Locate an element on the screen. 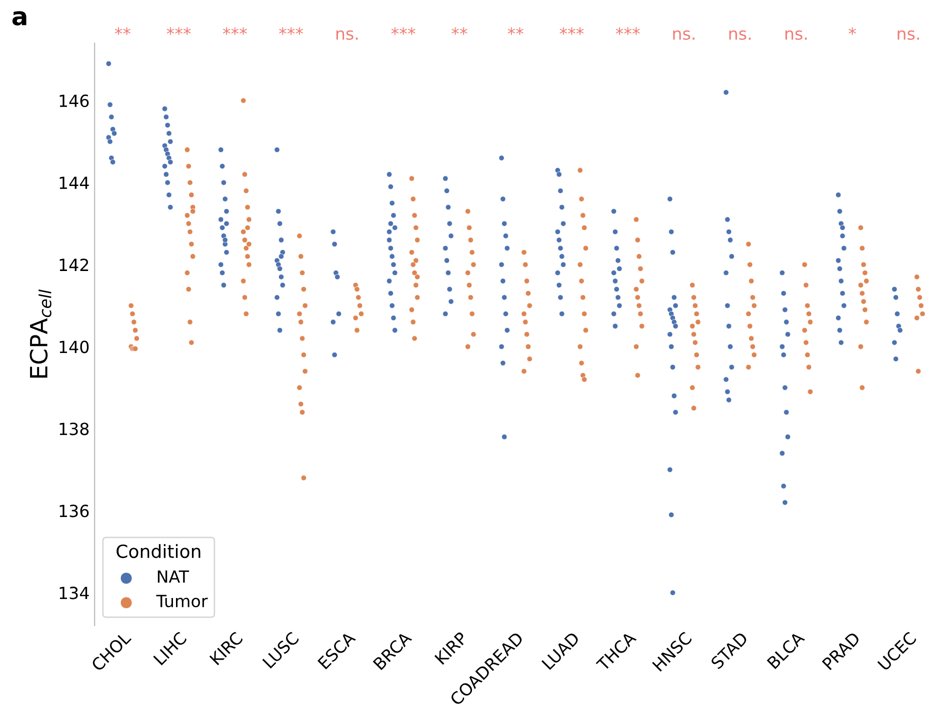 This screenshot has height=719, width=946. chart-title: a is located at coordinates (19, 18).